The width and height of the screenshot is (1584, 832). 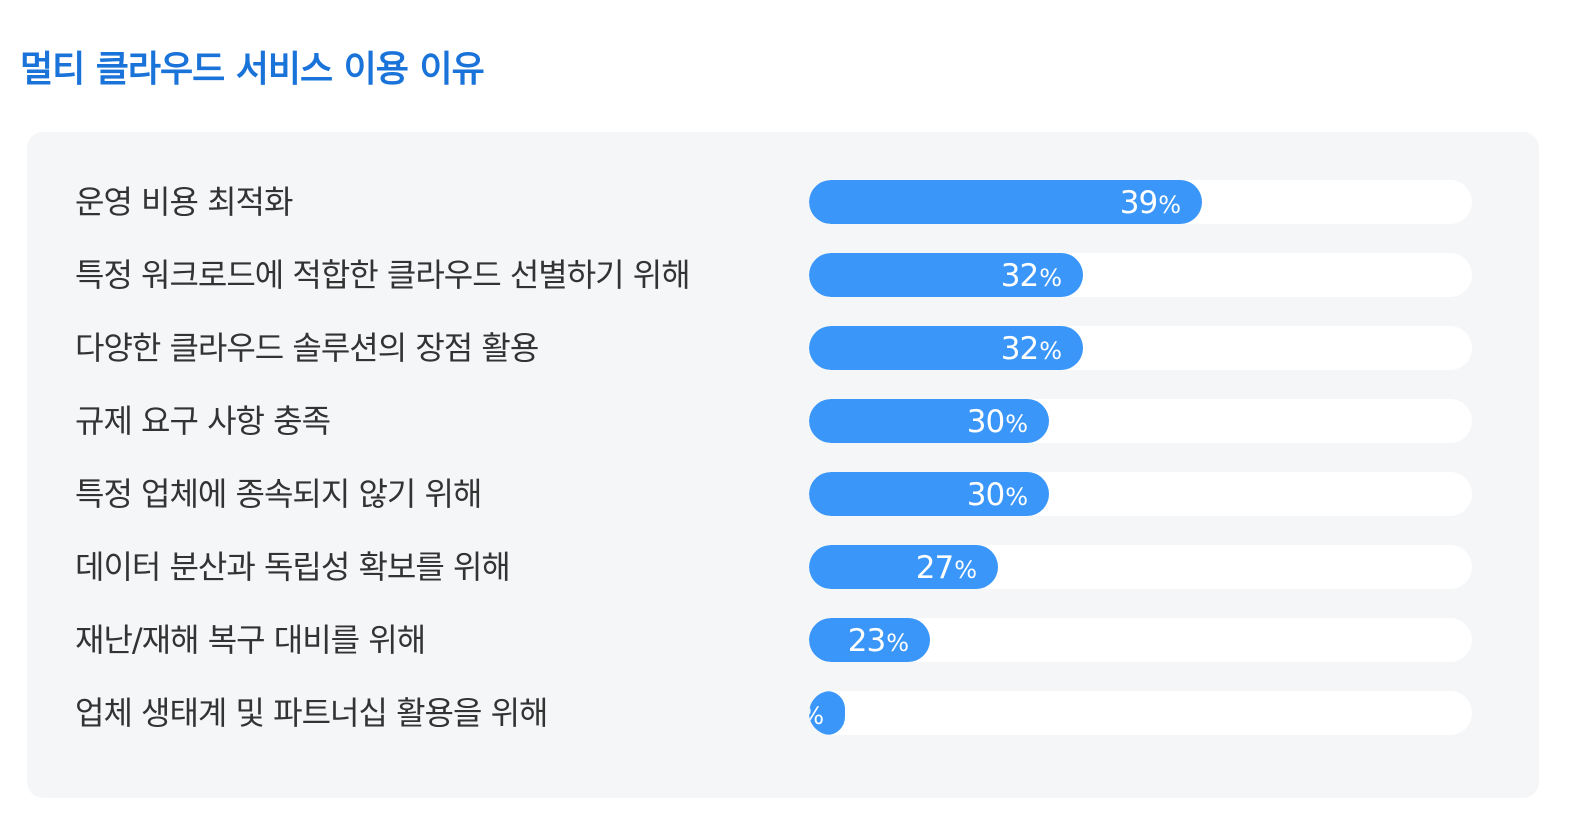 What do you see at coordinates (783, 202) in the screenshot?
I see `bar-row: 운영 비용 최적화 39%` at bounding box center [783, 202].